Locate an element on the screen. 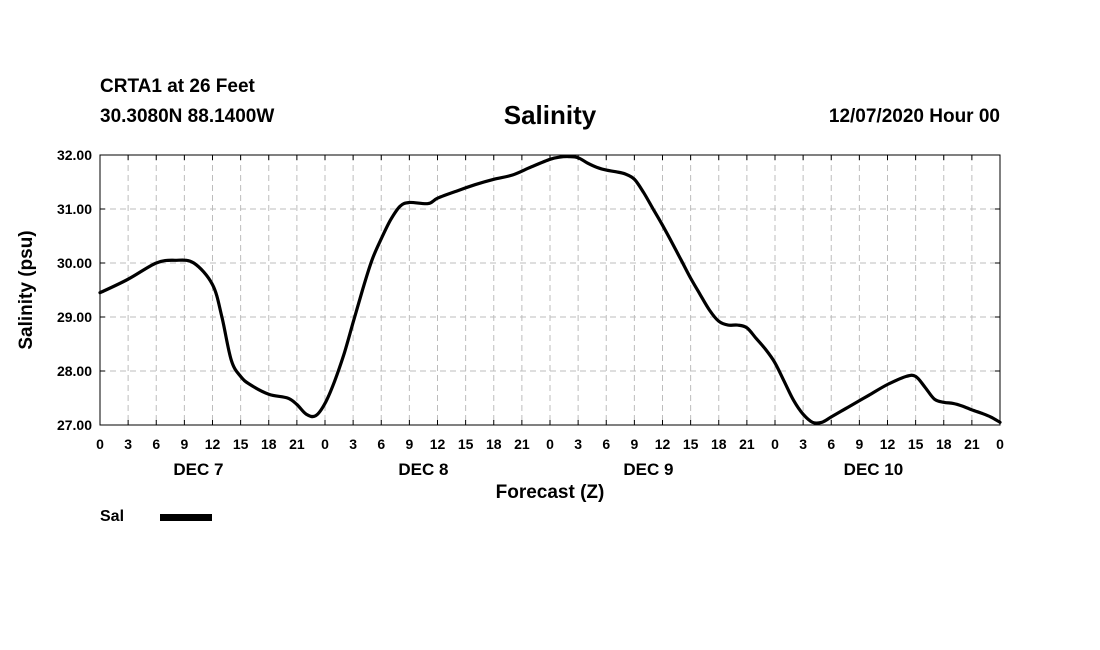  legend-label: Sal is located at coordinates (112, 516).